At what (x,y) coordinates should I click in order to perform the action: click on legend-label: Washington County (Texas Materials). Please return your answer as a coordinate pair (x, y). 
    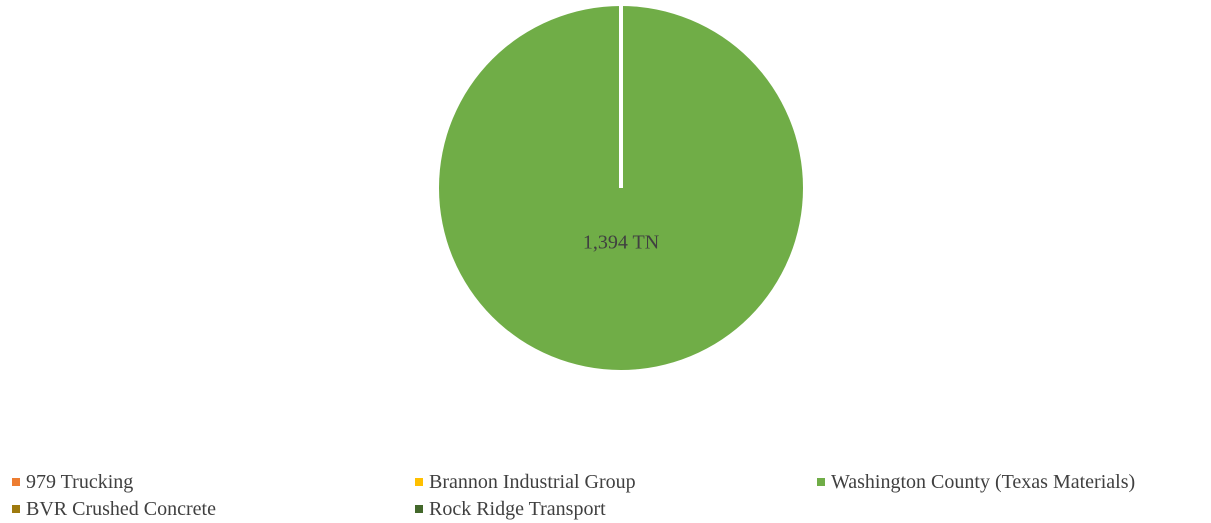
    Looking at the image, I should click on (983, 482).